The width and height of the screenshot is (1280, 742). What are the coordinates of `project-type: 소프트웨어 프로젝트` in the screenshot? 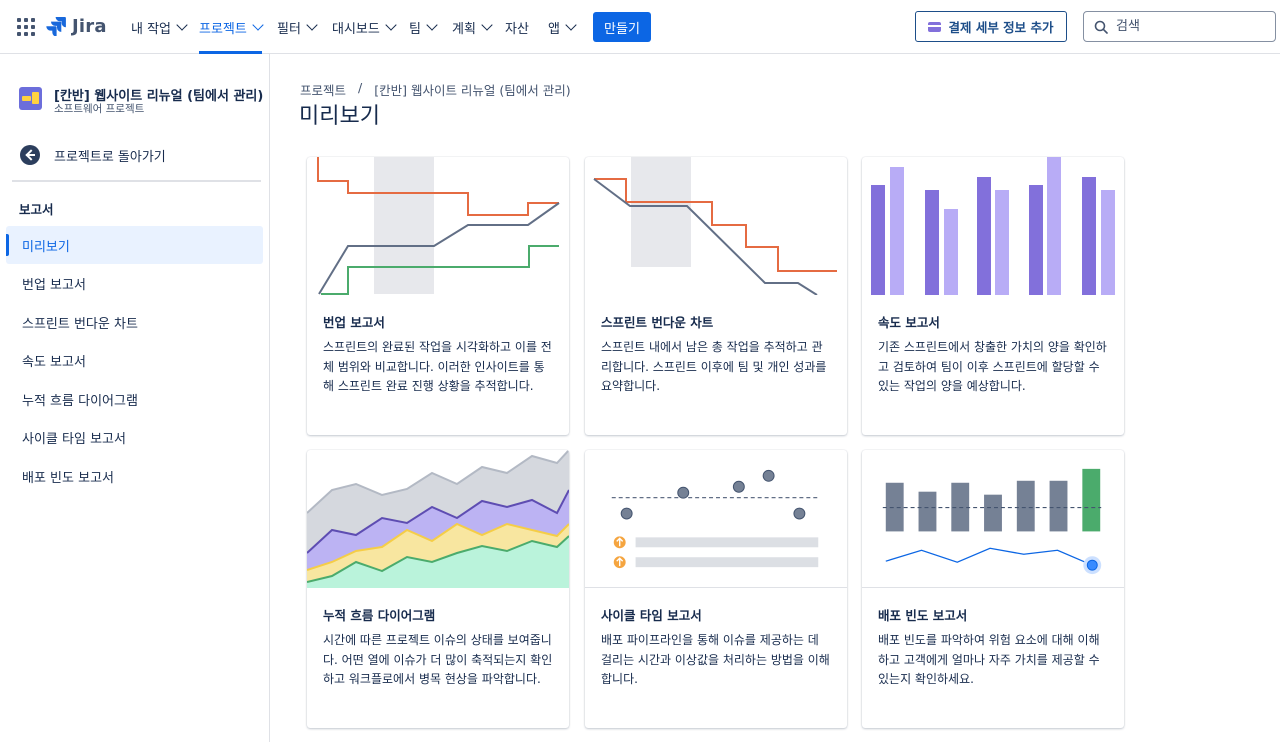 It's located at (99, 109).